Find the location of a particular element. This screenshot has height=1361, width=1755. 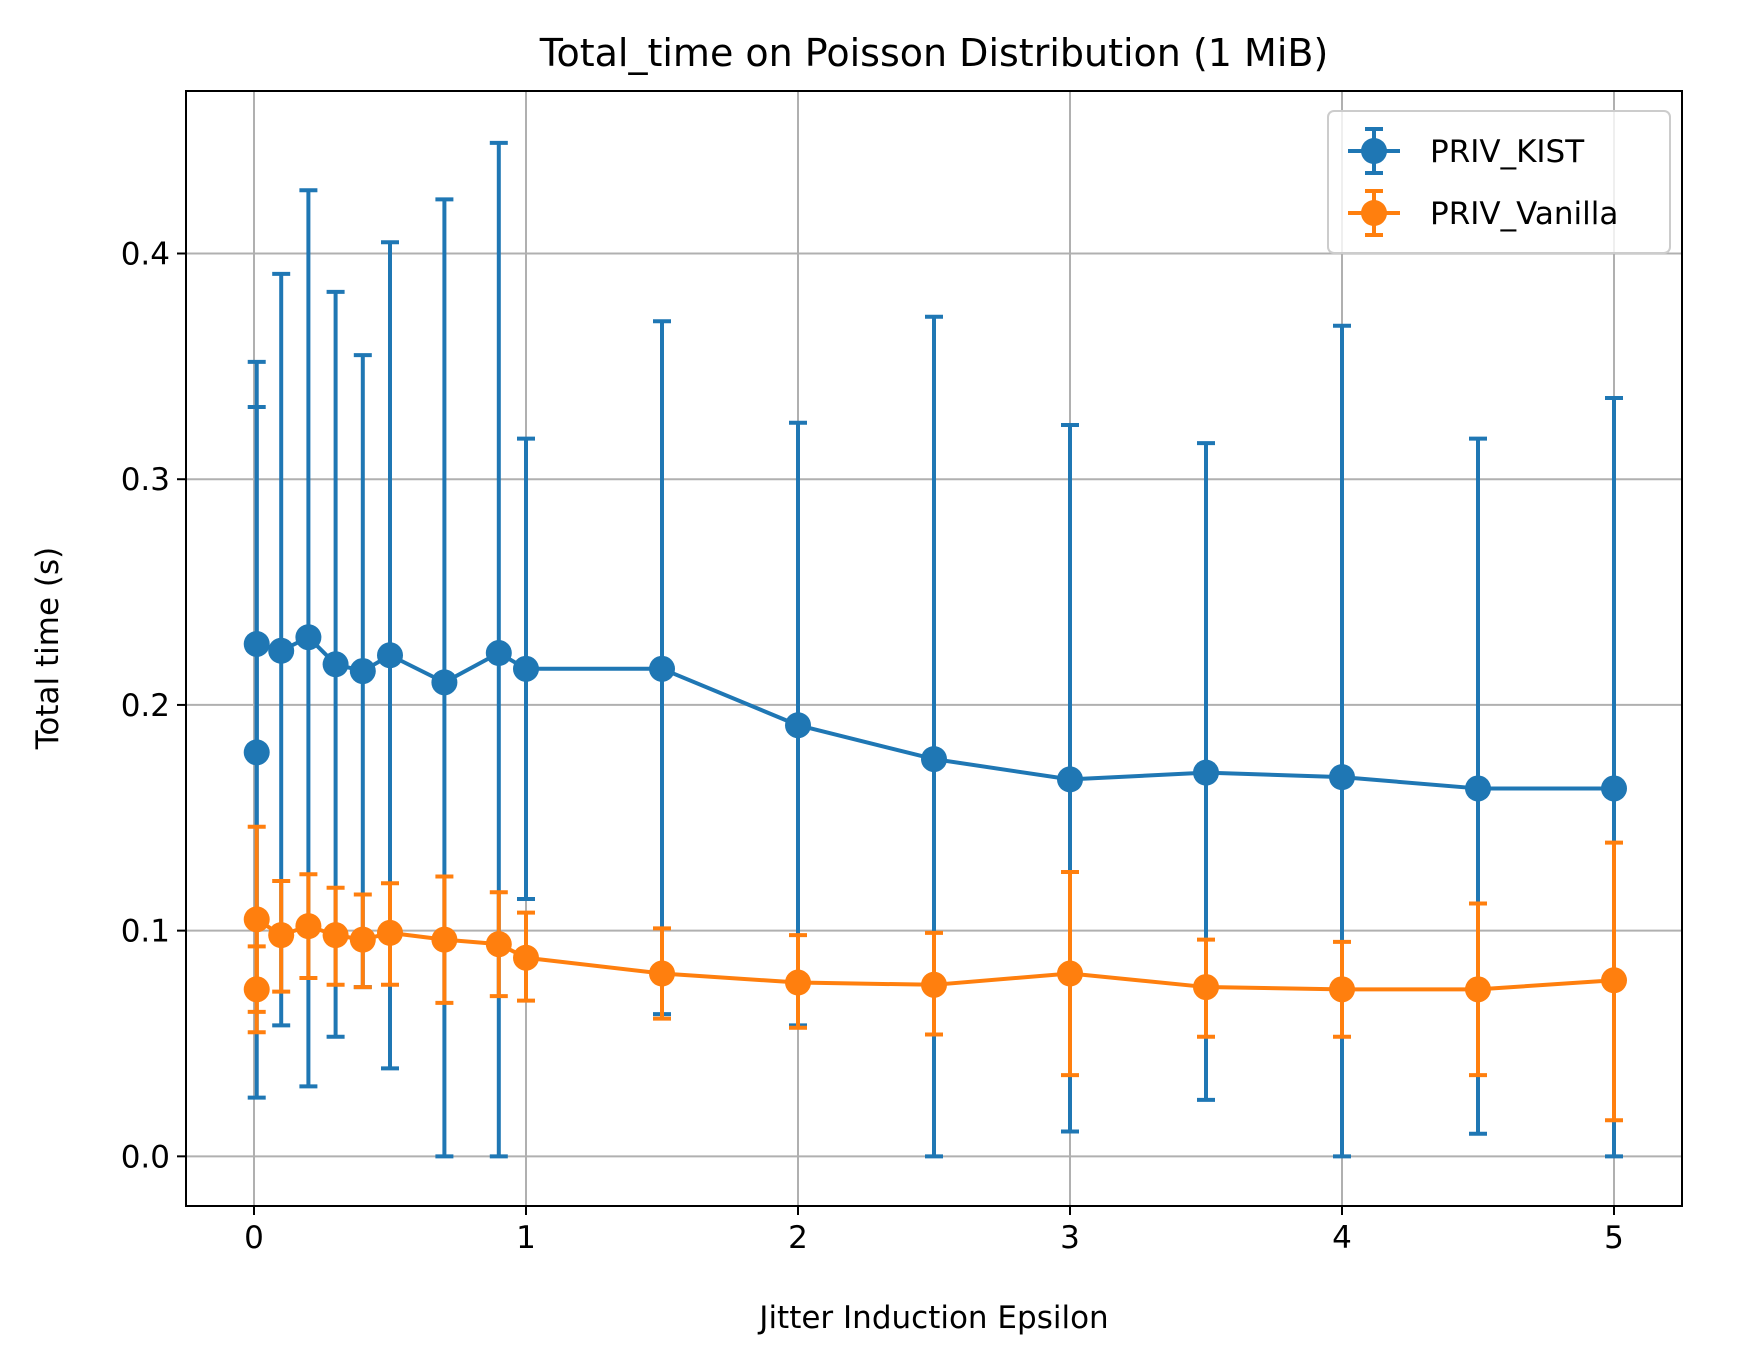

legend: PRIV_KIST PRIV_Vanilla is located at coordinates (1499, 182).